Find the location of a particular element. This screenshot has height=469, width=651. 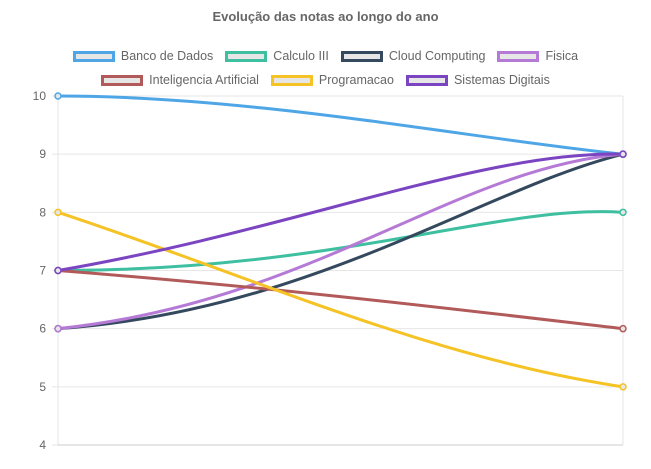

y-tick-label: 7 is located at coordinates (42, 271).